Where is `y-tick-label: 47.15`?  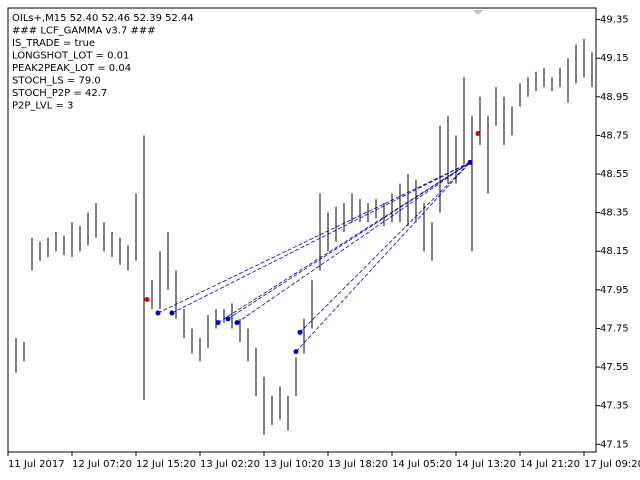 y-tick-label: 47.15 is located at coordinates (614, 444).